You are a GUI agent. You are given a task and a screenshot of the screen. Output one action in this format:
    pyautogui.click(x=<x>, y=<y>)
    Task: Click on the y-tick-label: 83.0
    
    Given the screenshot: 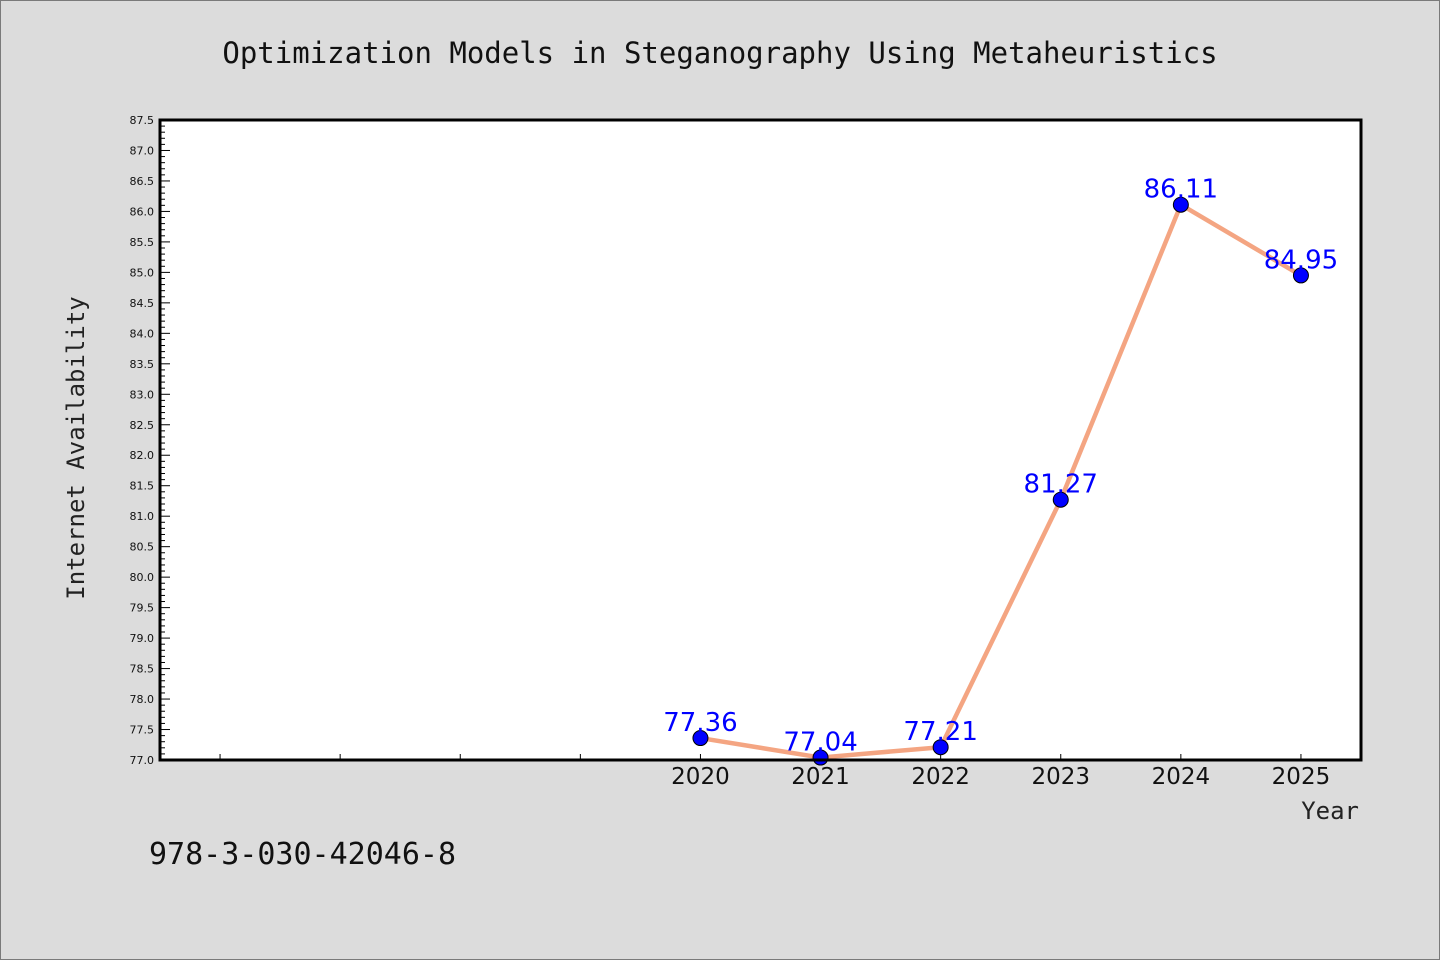 What is the action you would take?
    pyautogui.click(x=142, y=394)
    